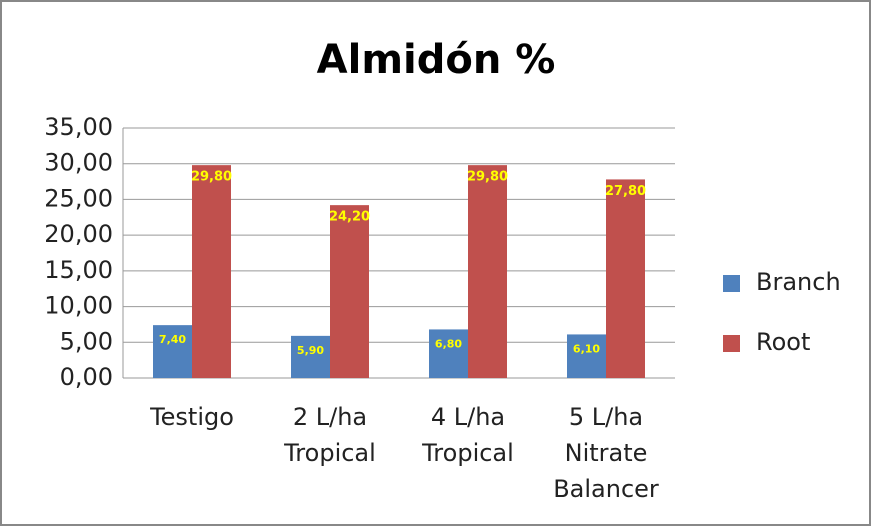  What do you see at coordinates (172, 339) in the screenshot?
I see `data-label: 7,40` at bounding box center [172, 339].